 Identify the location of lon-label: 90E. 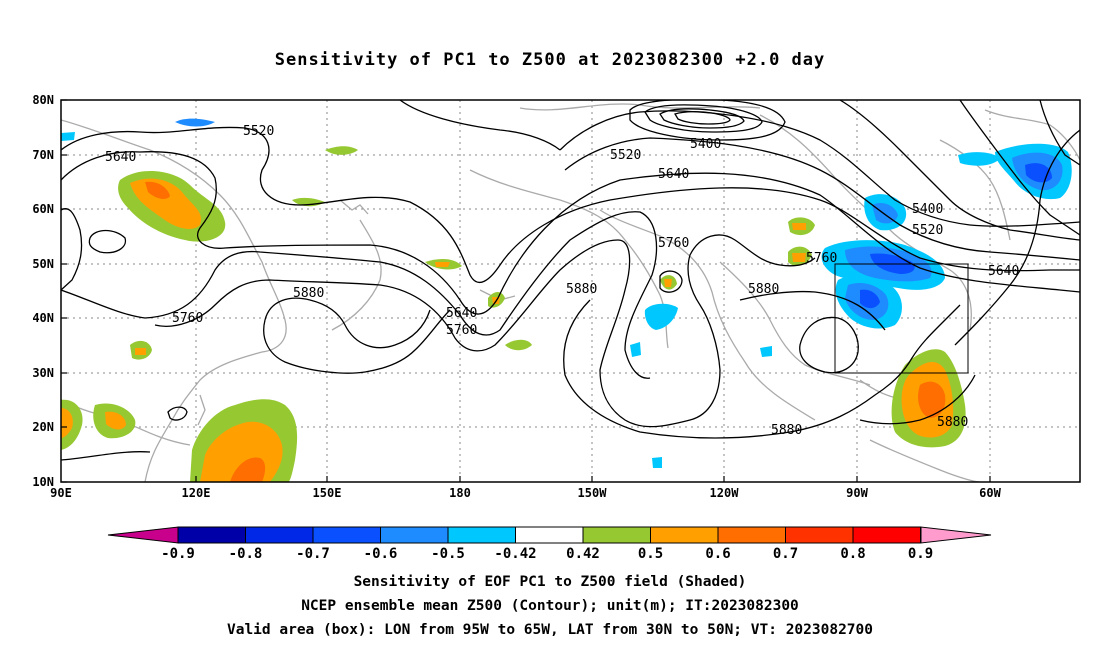
(61, 493).